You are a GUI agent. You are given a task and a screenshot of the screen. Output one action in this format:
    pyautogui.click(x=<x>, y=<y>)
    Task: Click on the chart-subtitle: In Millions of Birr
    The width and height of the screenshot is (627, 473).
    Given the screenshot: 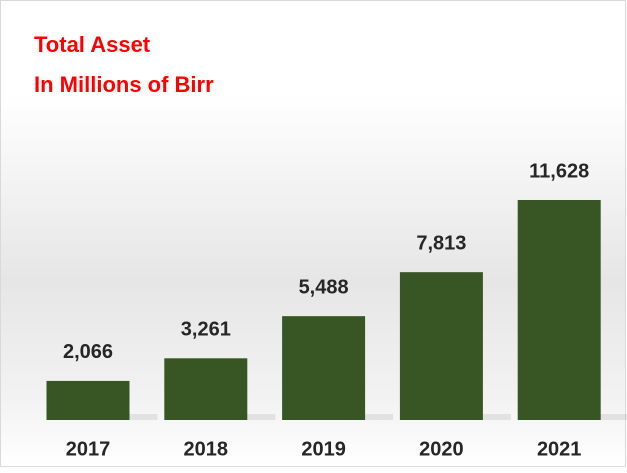 What is the action you would take?
    pyautogui.click(x=124, y=84)
    